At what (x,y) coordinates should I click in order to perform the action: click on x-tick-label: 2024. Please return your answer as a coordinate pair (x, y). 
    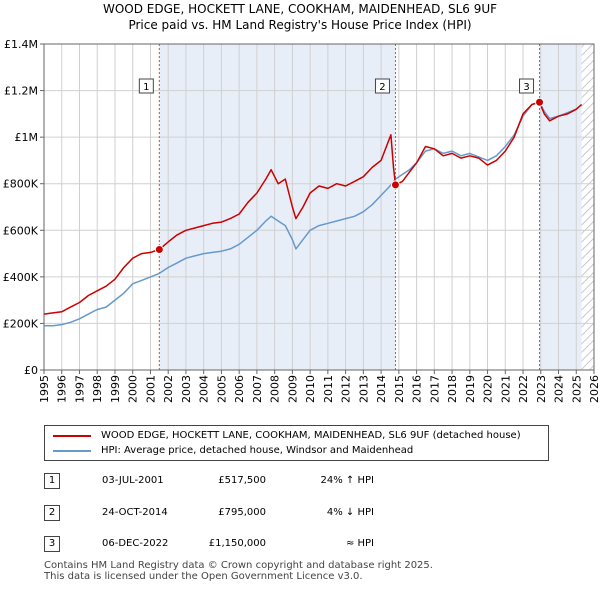
    Looking at the image, I should click on (559, 389).